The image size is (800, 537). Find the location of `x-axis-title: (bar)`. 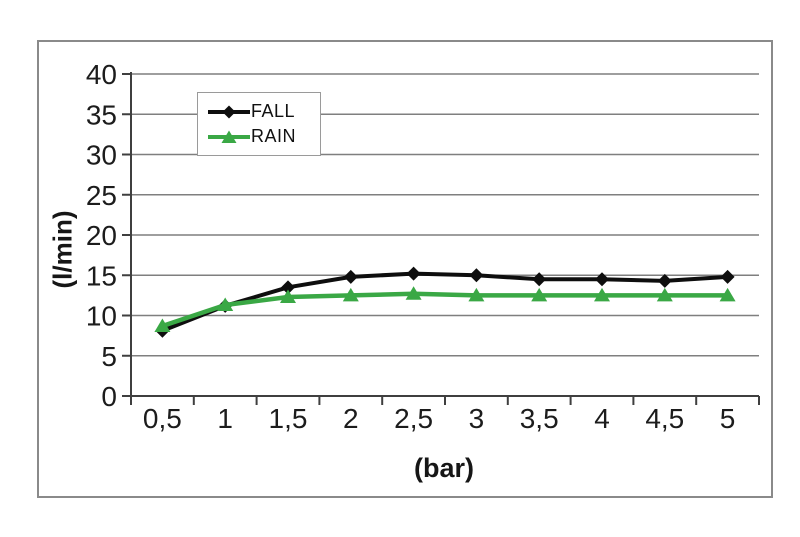

x-axis-title: (bar) is located at coordinates (444, 468).